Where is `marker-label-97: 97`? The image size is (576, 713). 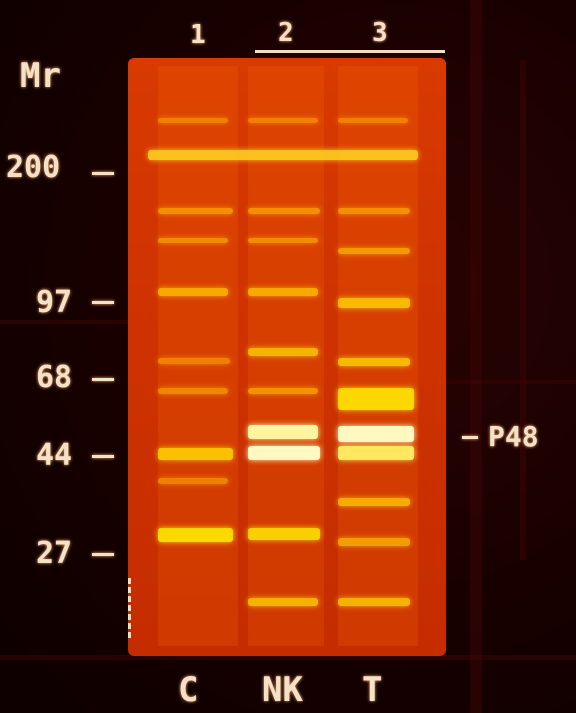
marker-label-97: 97 is located at coordinates (54, 302).